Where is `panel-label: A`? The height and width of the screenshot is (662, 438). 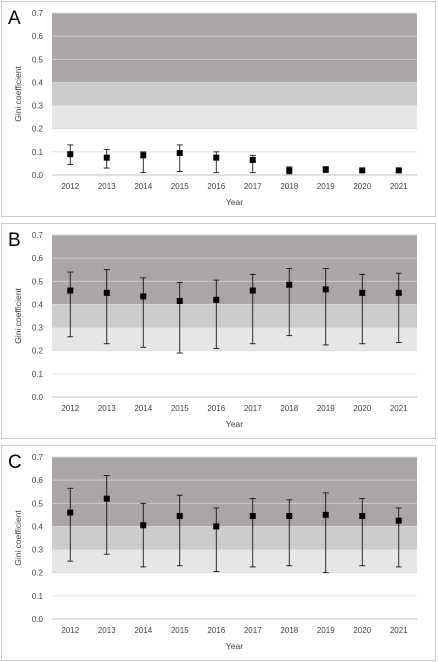
panel-label: A is located at coordinates (14, 18).